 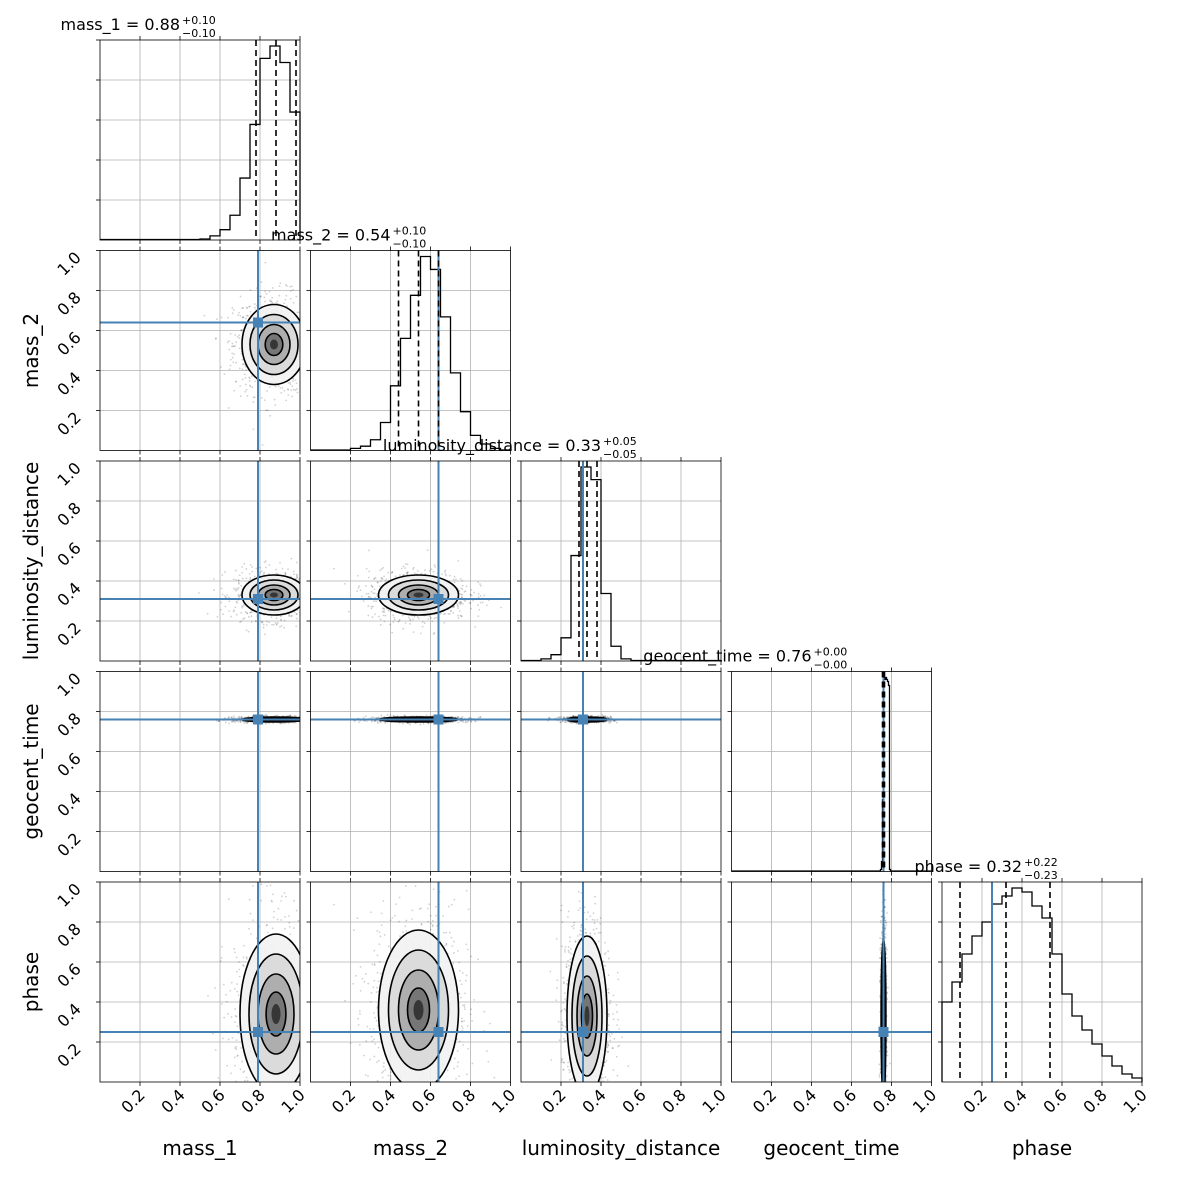 I want to click on marginal-panel-phase: phase = 0.32 +0.22−0.23, so click(x=1029, y=971).